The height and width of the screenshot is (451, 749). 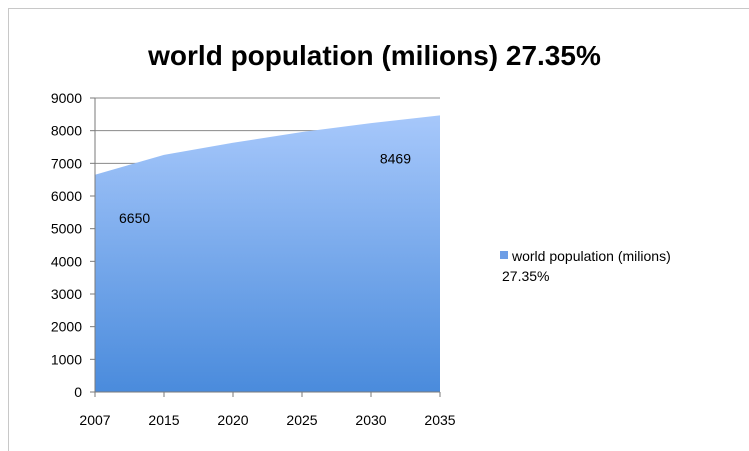 I want to click on x-tick-label: 2015, so click(x=163, y=420).